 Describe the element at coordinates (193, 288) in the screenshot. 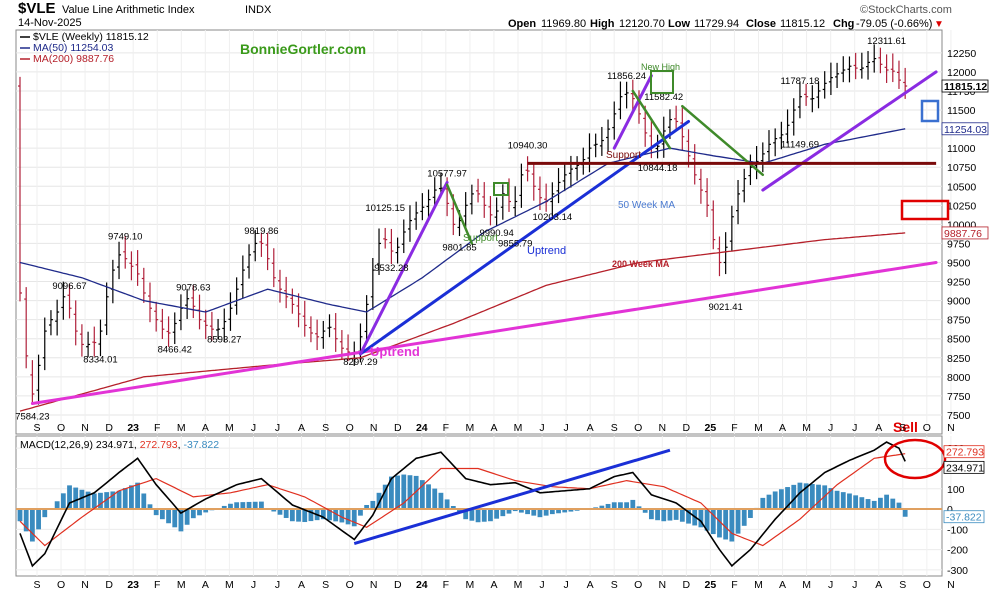

I see `price-label: 9078.63` at that location.